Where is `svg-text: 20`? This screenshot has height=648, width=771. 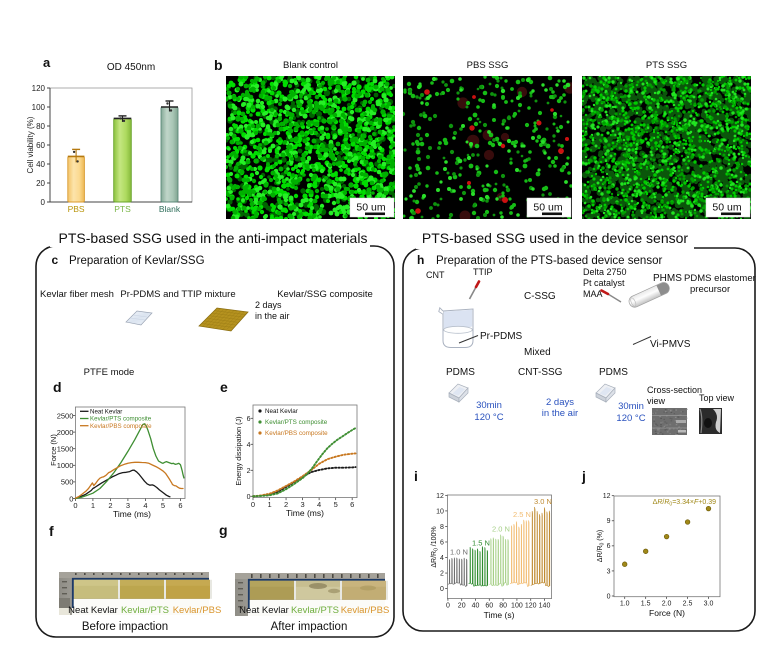
svg-text: 20 is located at coordinates (40, 183).